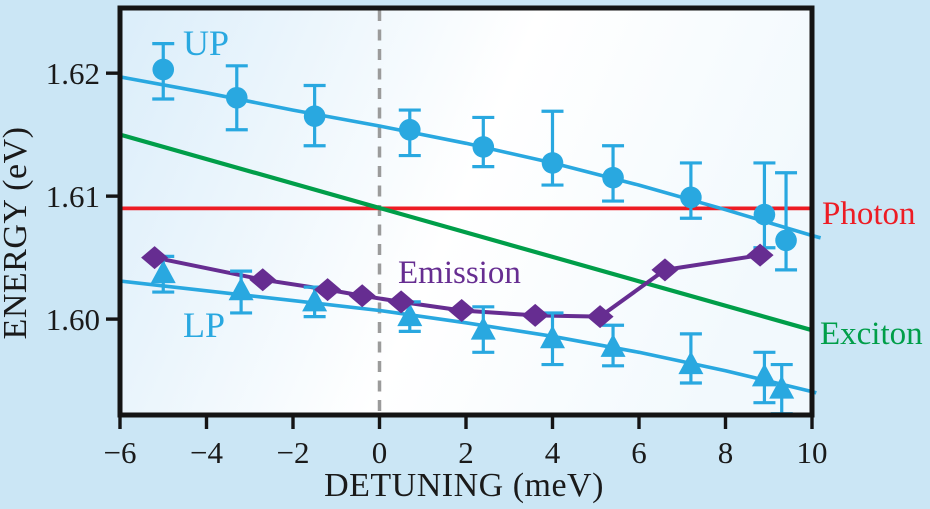 Image resolution: width=930 pixels, height=509 pixels. I want to click on x-tick-label: 8, so click(726, 452).